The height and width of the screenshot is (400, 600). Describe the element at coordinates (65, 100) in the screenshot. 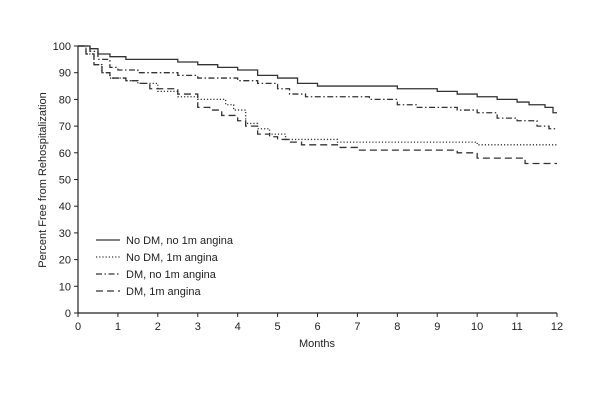

I see `y-tick-label: 80` at that location.